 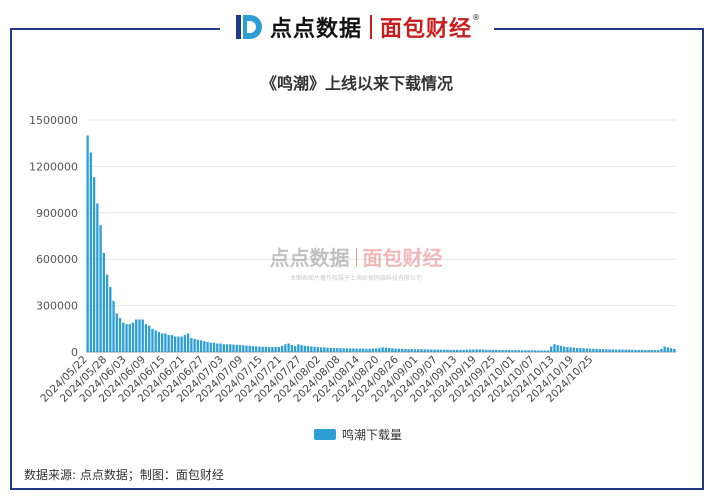 I want to click on y-tick-label: 900000, so click(x=57, y=213).